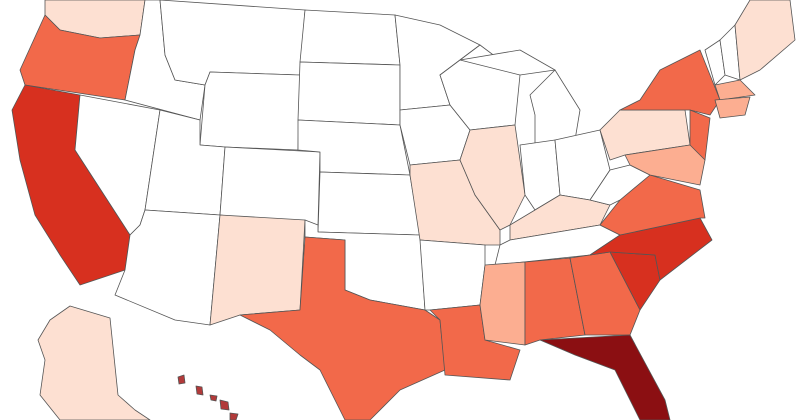 The width and height of the screenshot is (800, 420). I want to click on state-sd, so click(349, 93).